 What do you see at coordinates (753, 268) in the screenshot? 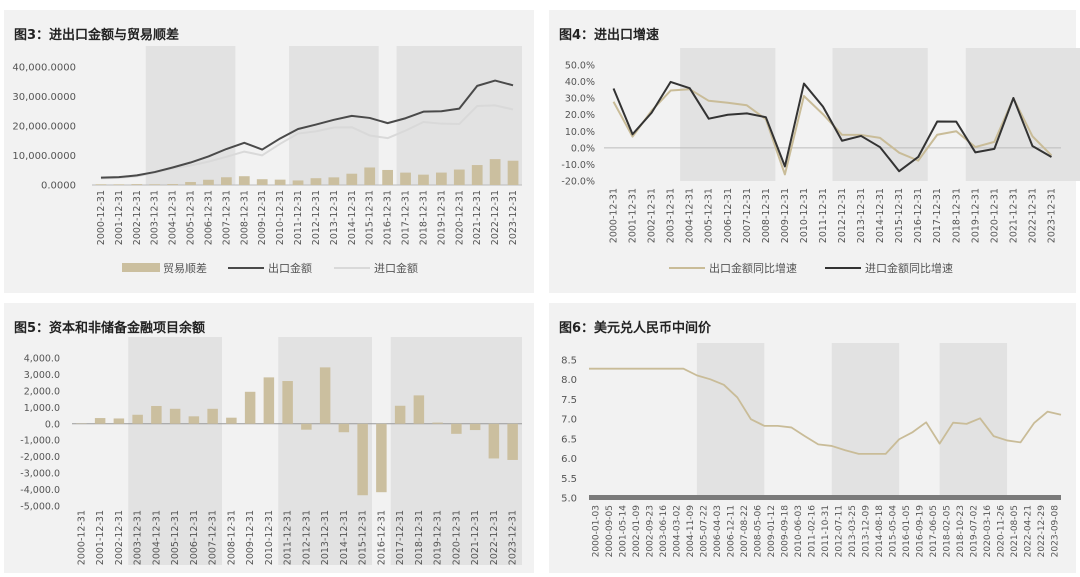
I see `legend-label: 出口金额同比增速` at bounding box center [753, 268].